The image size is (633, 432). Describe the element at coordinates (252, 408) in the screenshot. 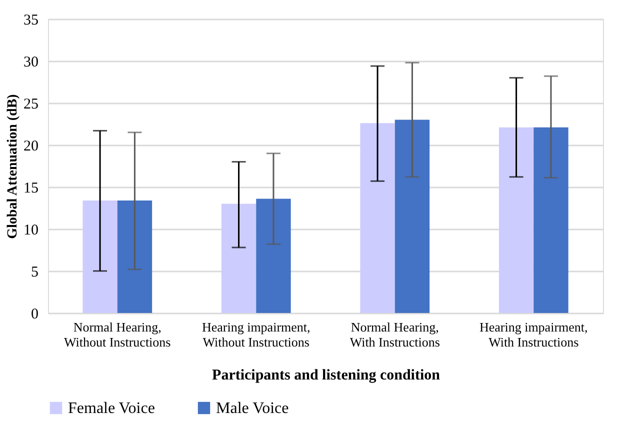

I see `legend-label: Male Voice` at that location.